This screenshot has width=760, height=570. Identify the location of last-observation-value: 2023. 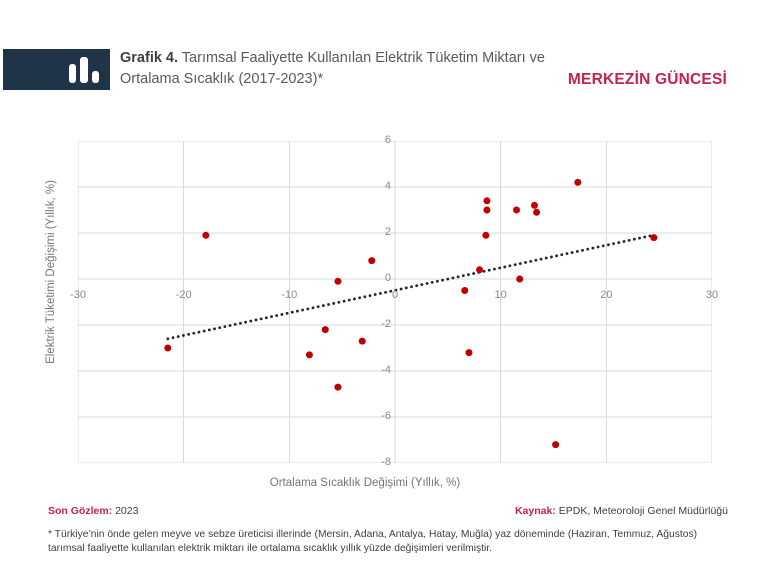
(127, 511).